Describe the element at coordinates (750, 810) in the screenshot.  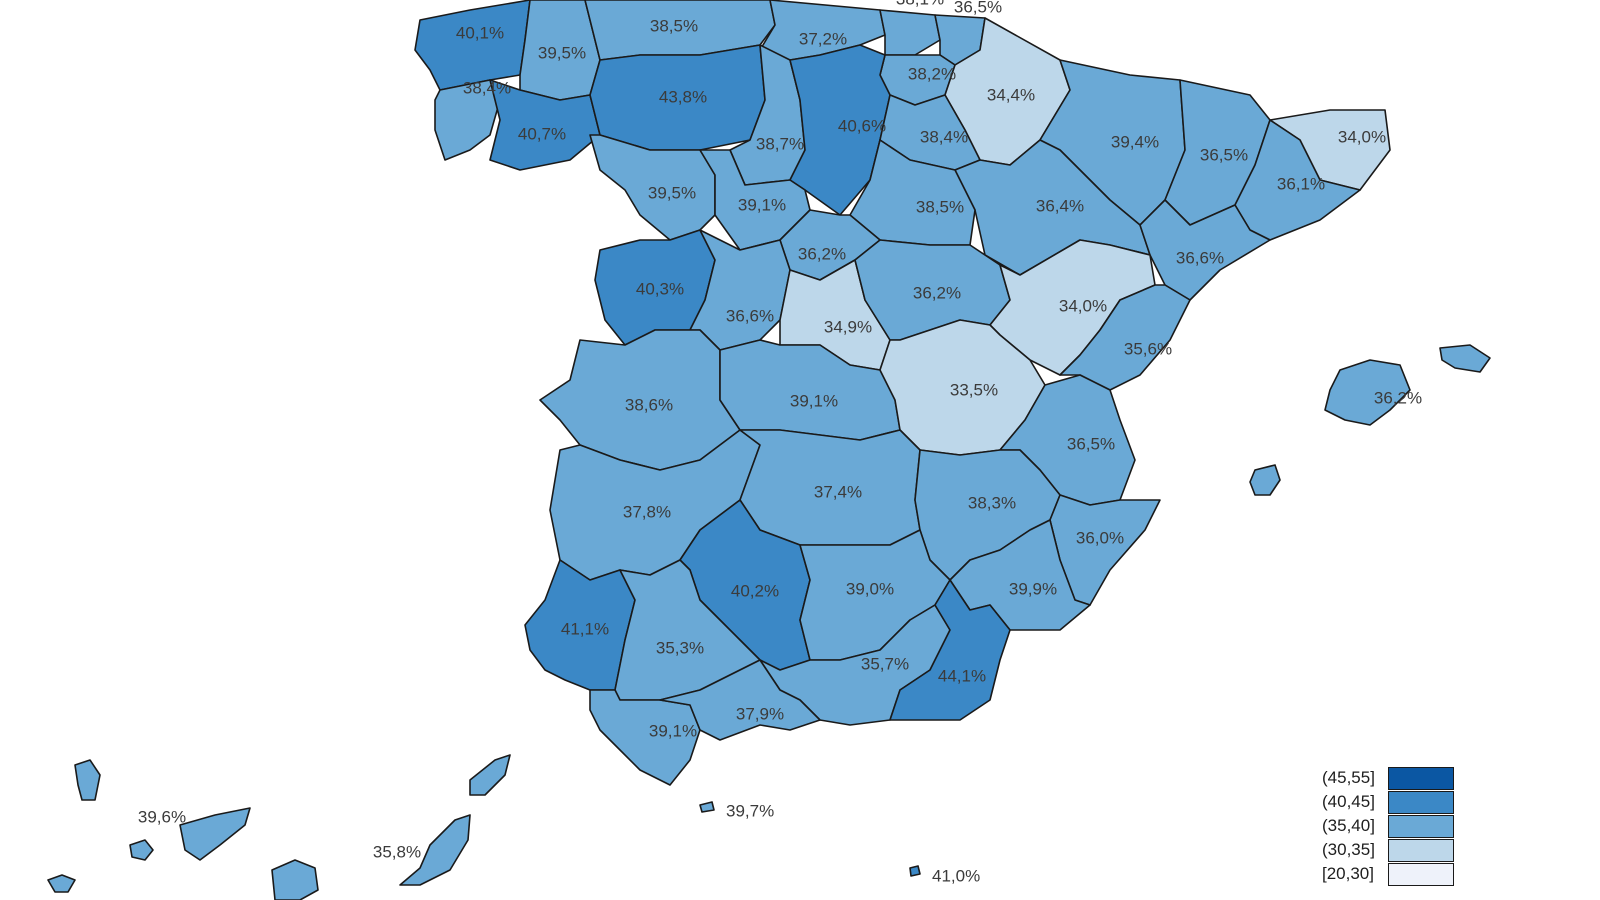
I see `label-ceuta: 39,7%` at that location.